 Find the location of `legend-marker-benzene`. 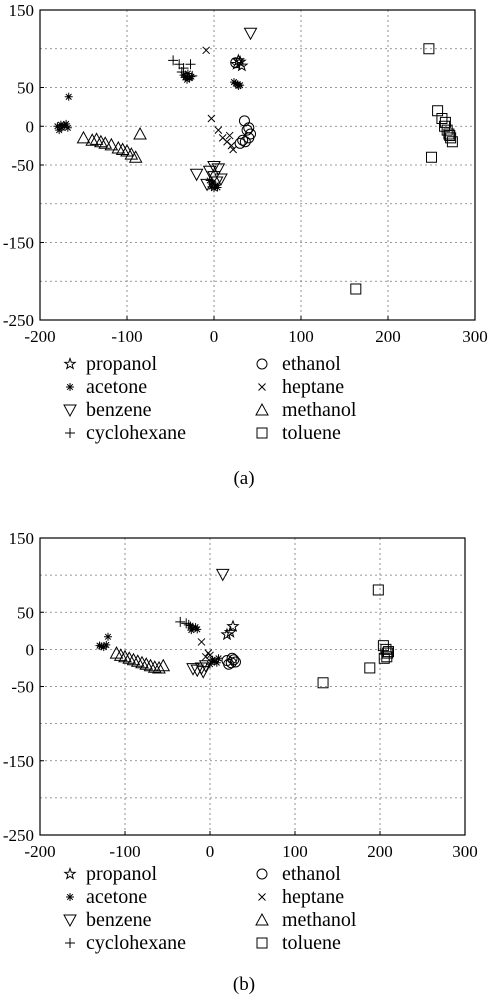

legend-marker-benzene is located at coordinates (70, 411).